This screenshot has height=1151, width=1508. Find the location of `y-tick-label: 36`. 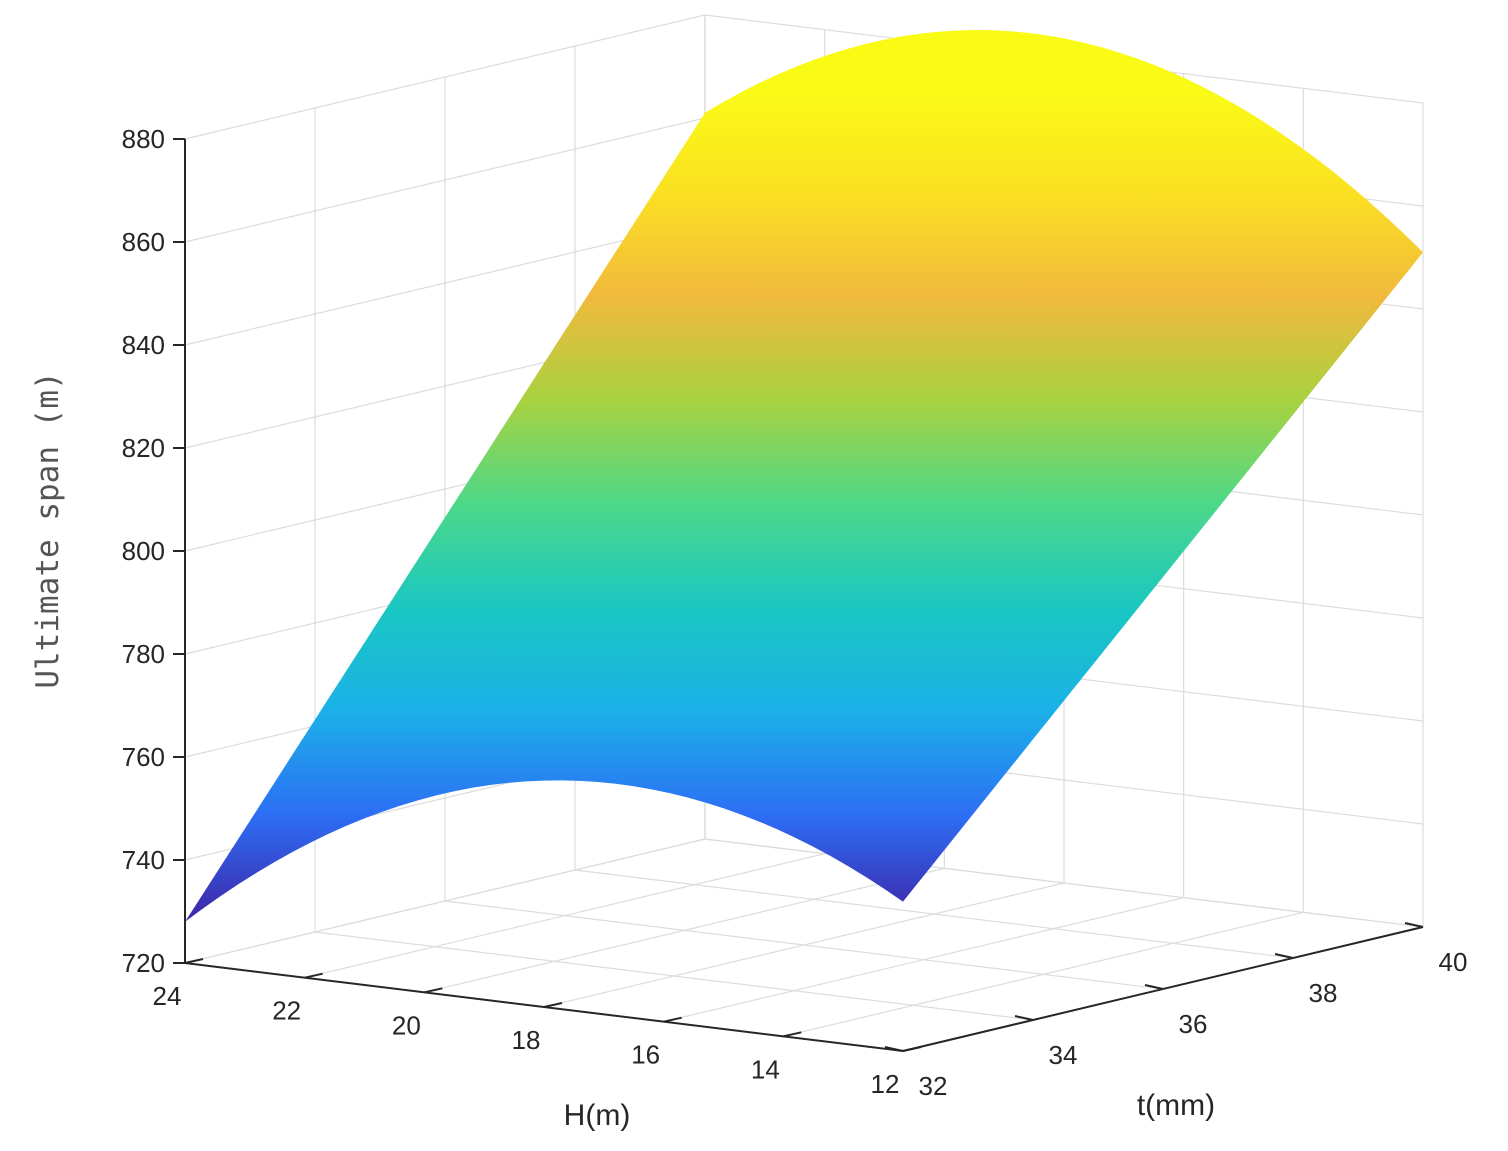

y-tick-label: 36 is located at coordinates (1193, 1024).